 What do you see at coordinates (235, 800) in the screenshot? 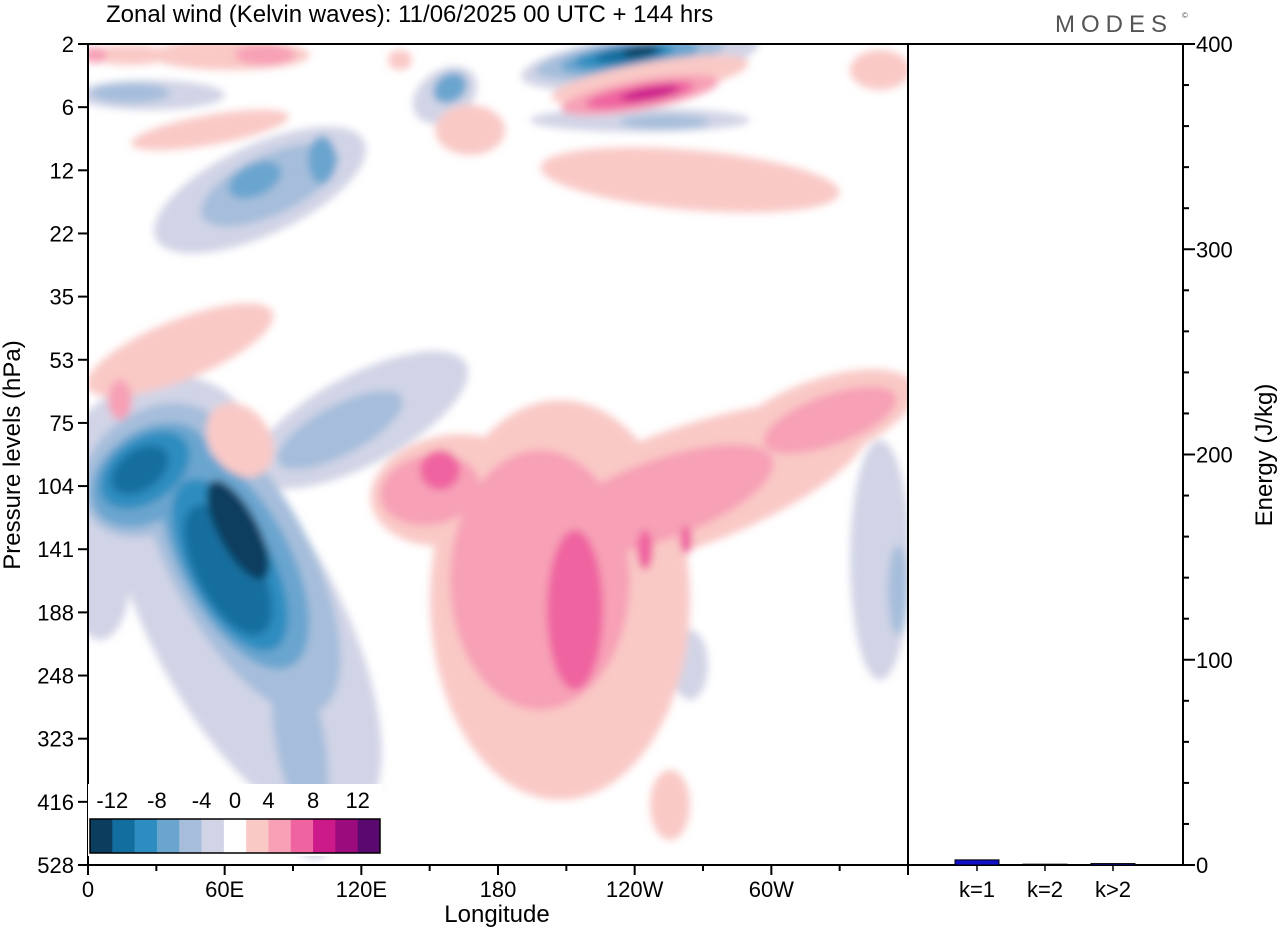
I see `colorbar-label: 0` at bounding box center [235, 800].